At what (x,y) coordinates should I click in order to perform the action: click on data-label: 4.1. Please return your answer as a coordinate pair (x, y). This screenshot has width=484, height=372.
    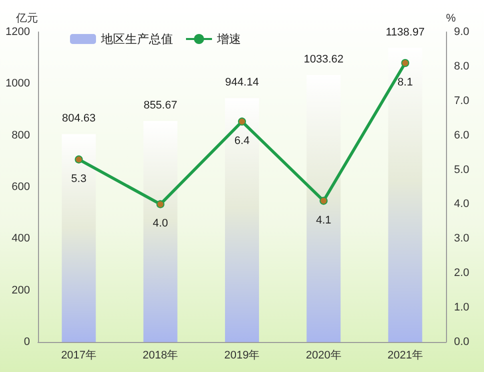
    Looking at the image, I should click on (324, 220).